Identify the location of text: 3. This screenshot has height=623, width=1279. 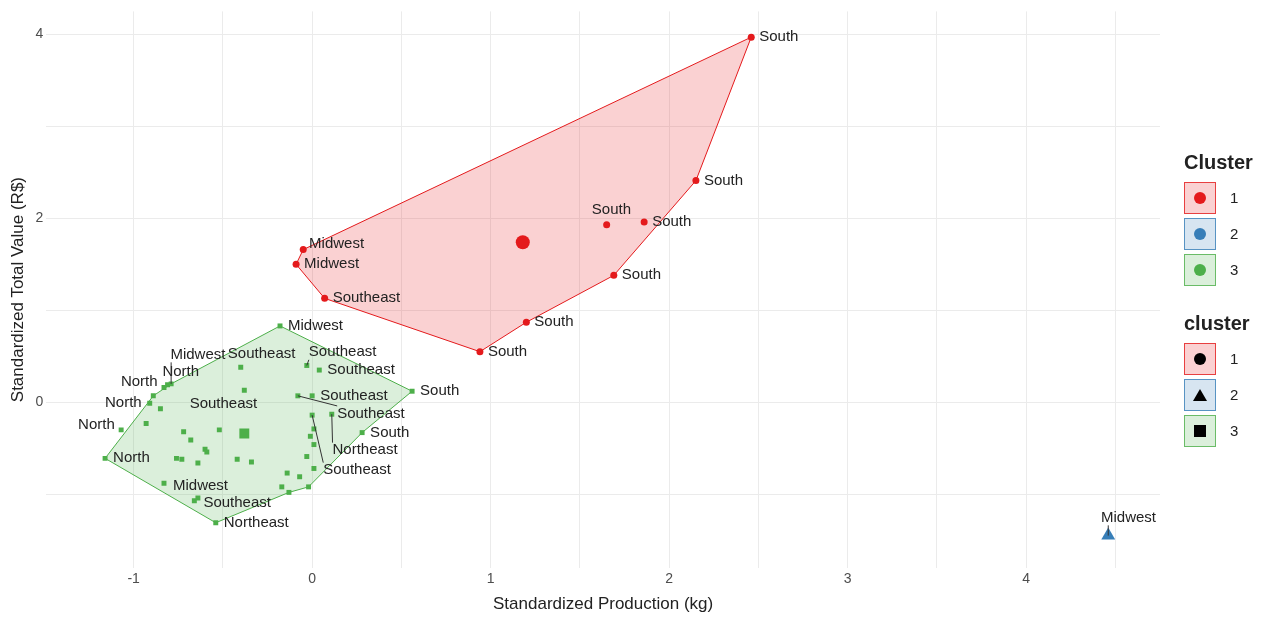
(1234, 269).